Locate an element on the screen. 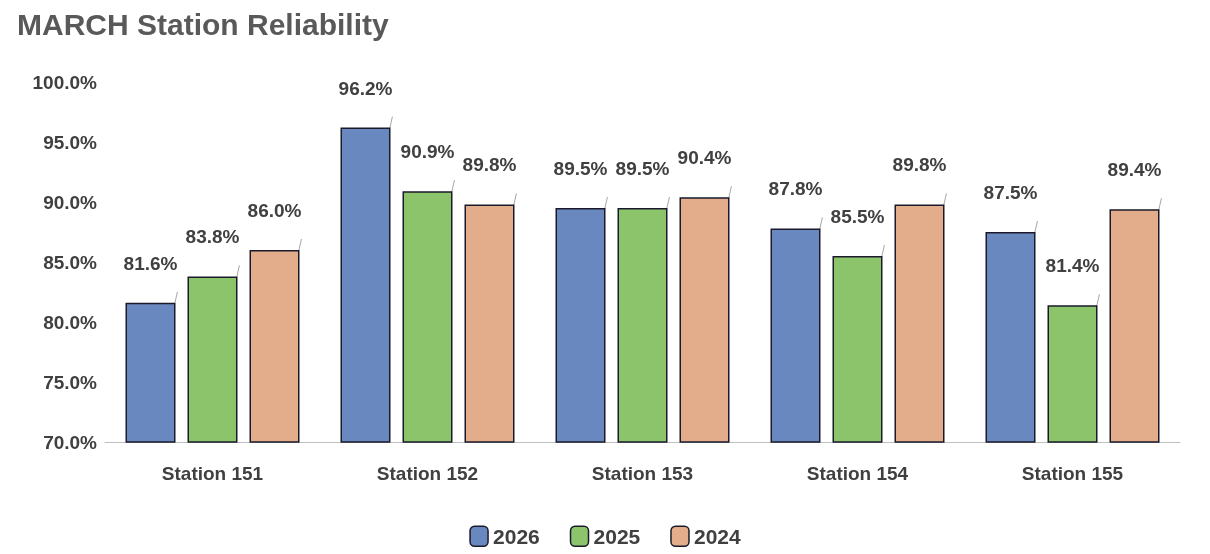  data-label: 81.6% is located at coordinates (150, 263).